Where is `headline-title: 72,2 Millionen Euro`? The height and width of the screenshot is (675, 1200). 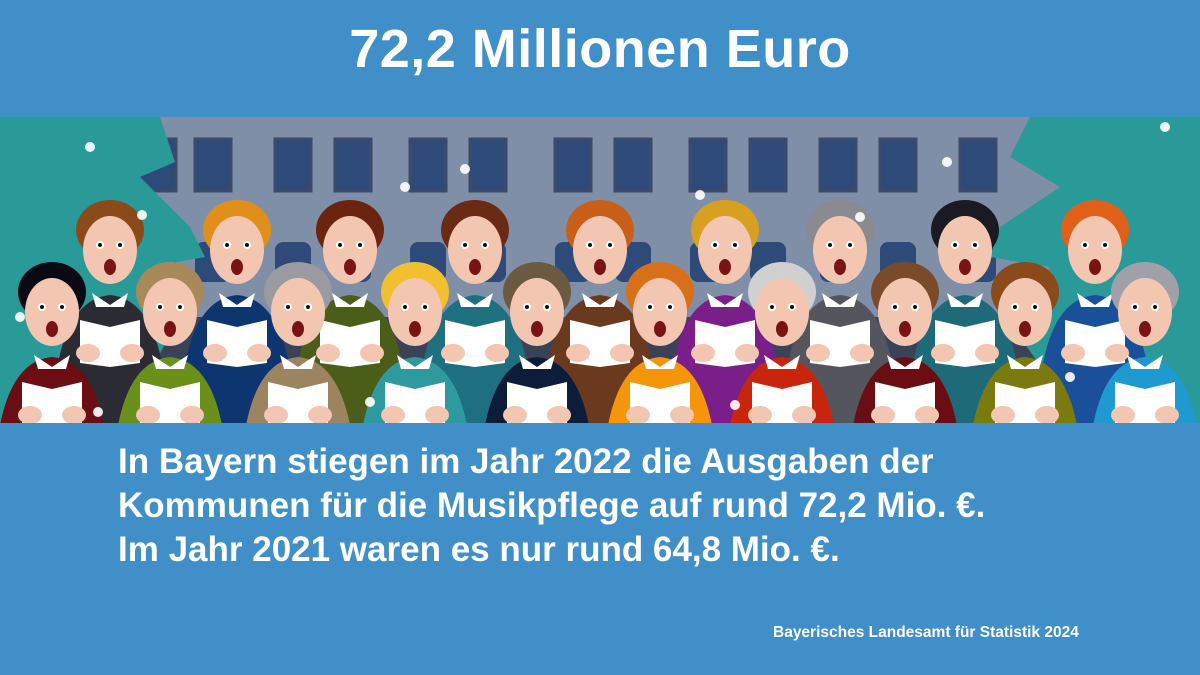 headline-title: 72,2 Millionen Euro is located at coordinates (600, 49).